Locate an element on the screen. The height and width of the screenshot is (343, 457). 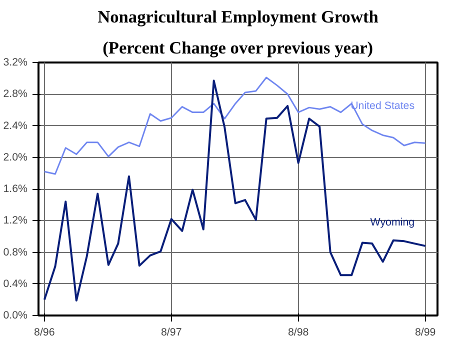
y-tick-label: 3.2% is located at coordinates (15, 62).